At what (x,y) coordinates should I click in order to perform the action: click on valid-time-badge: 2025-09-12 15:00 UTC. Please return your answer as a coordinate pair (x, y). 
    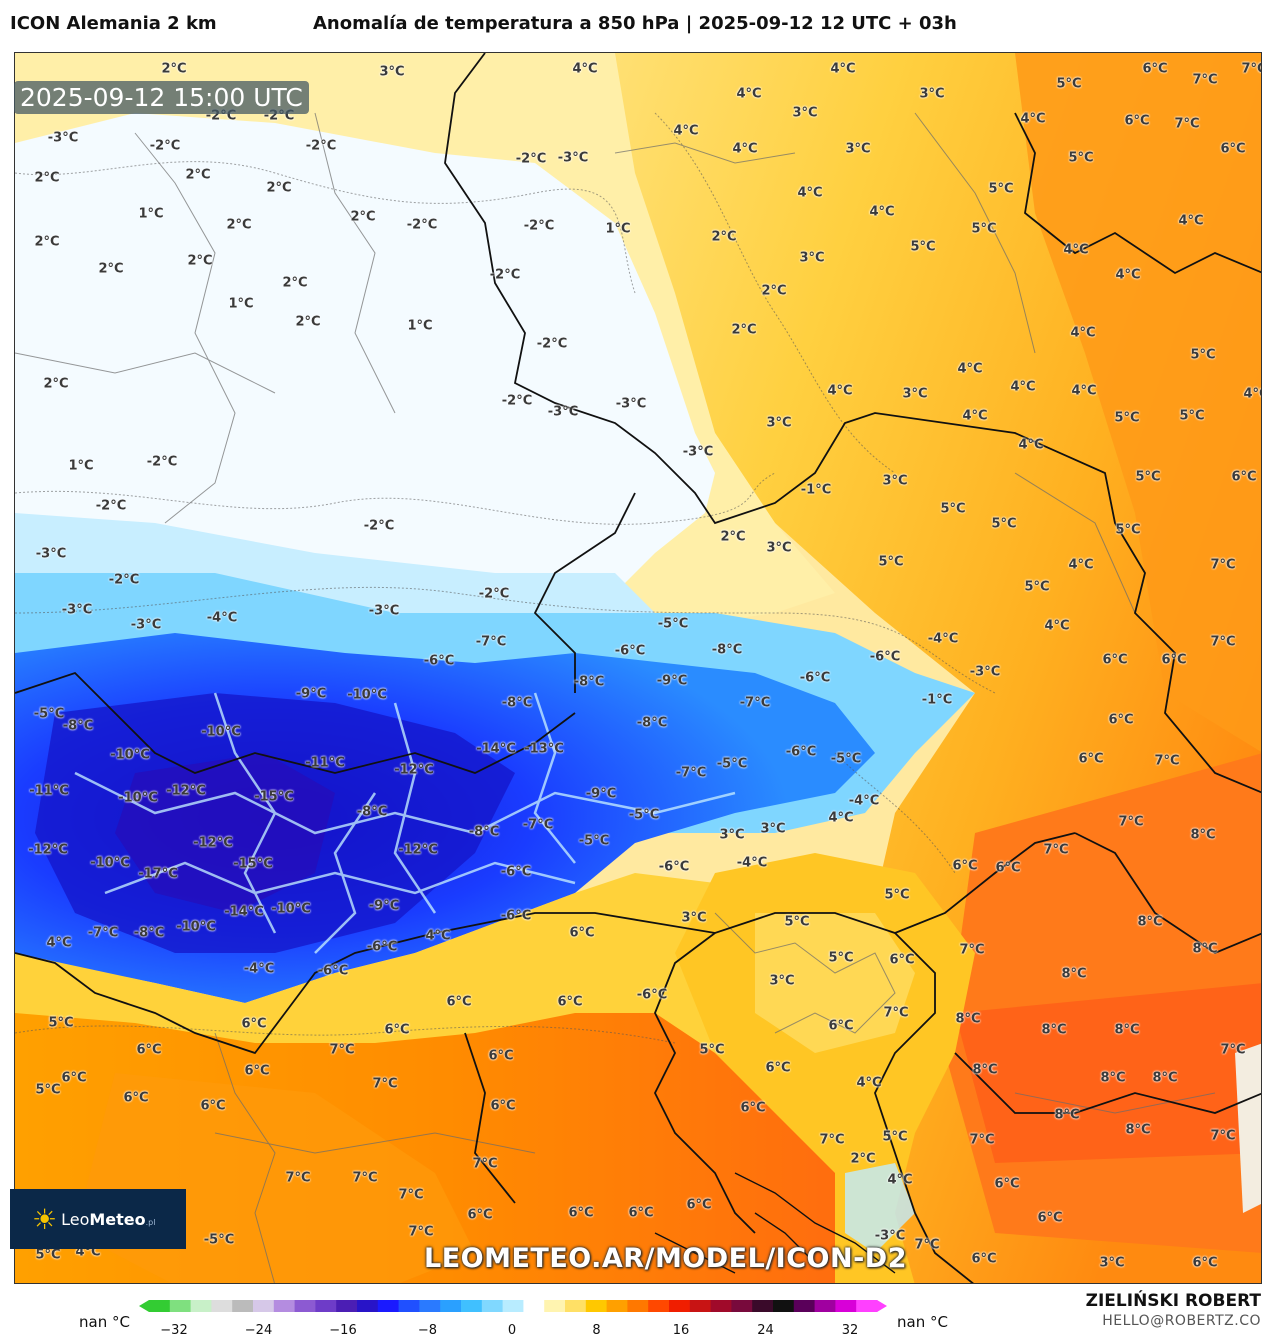
    Looking at the image, I should click on (161, 97).